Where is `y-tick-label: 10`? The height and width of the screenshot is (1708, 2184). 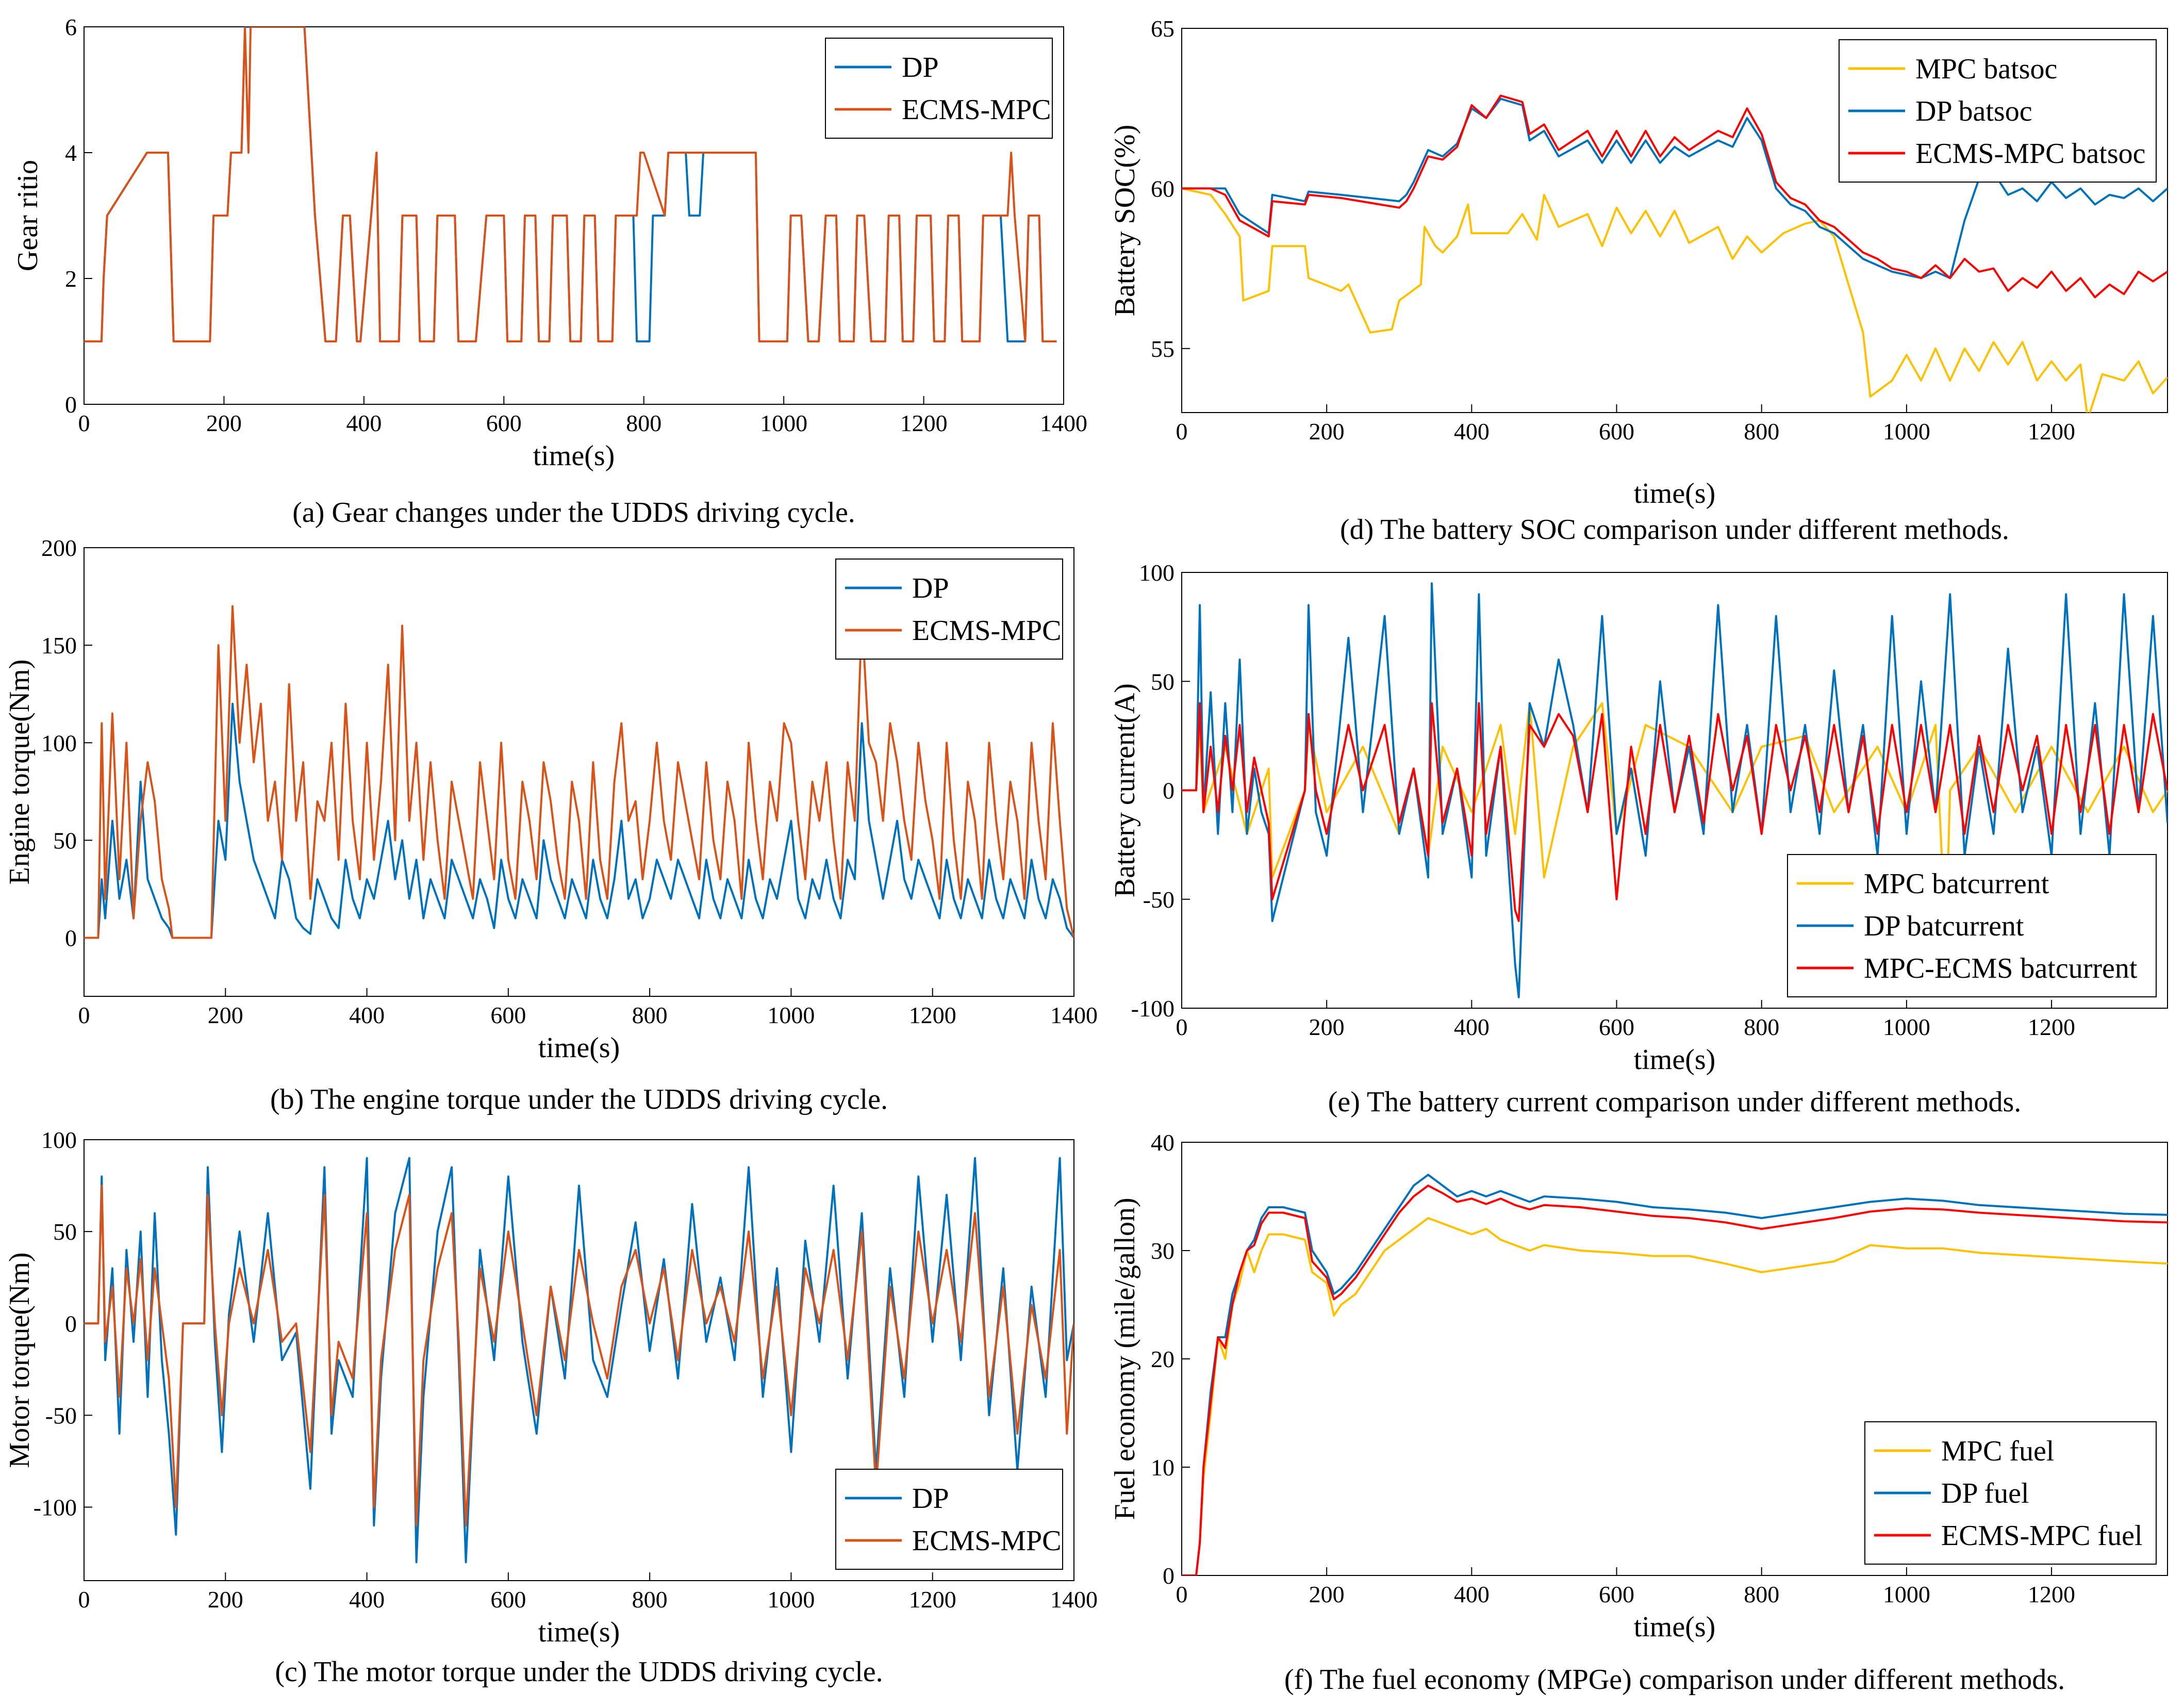
y-tick-label: 10 is located at coordinates (1162, 1467).